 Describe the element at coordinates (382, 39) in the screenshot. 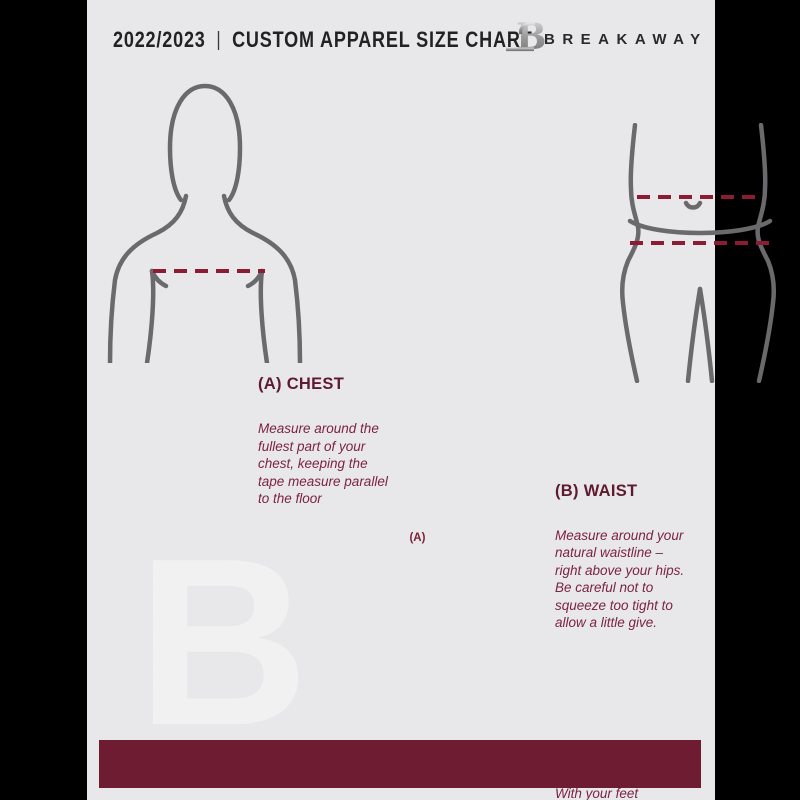

I see `title-text: CUSTOM APPAREL SIZE CHART` at that location.